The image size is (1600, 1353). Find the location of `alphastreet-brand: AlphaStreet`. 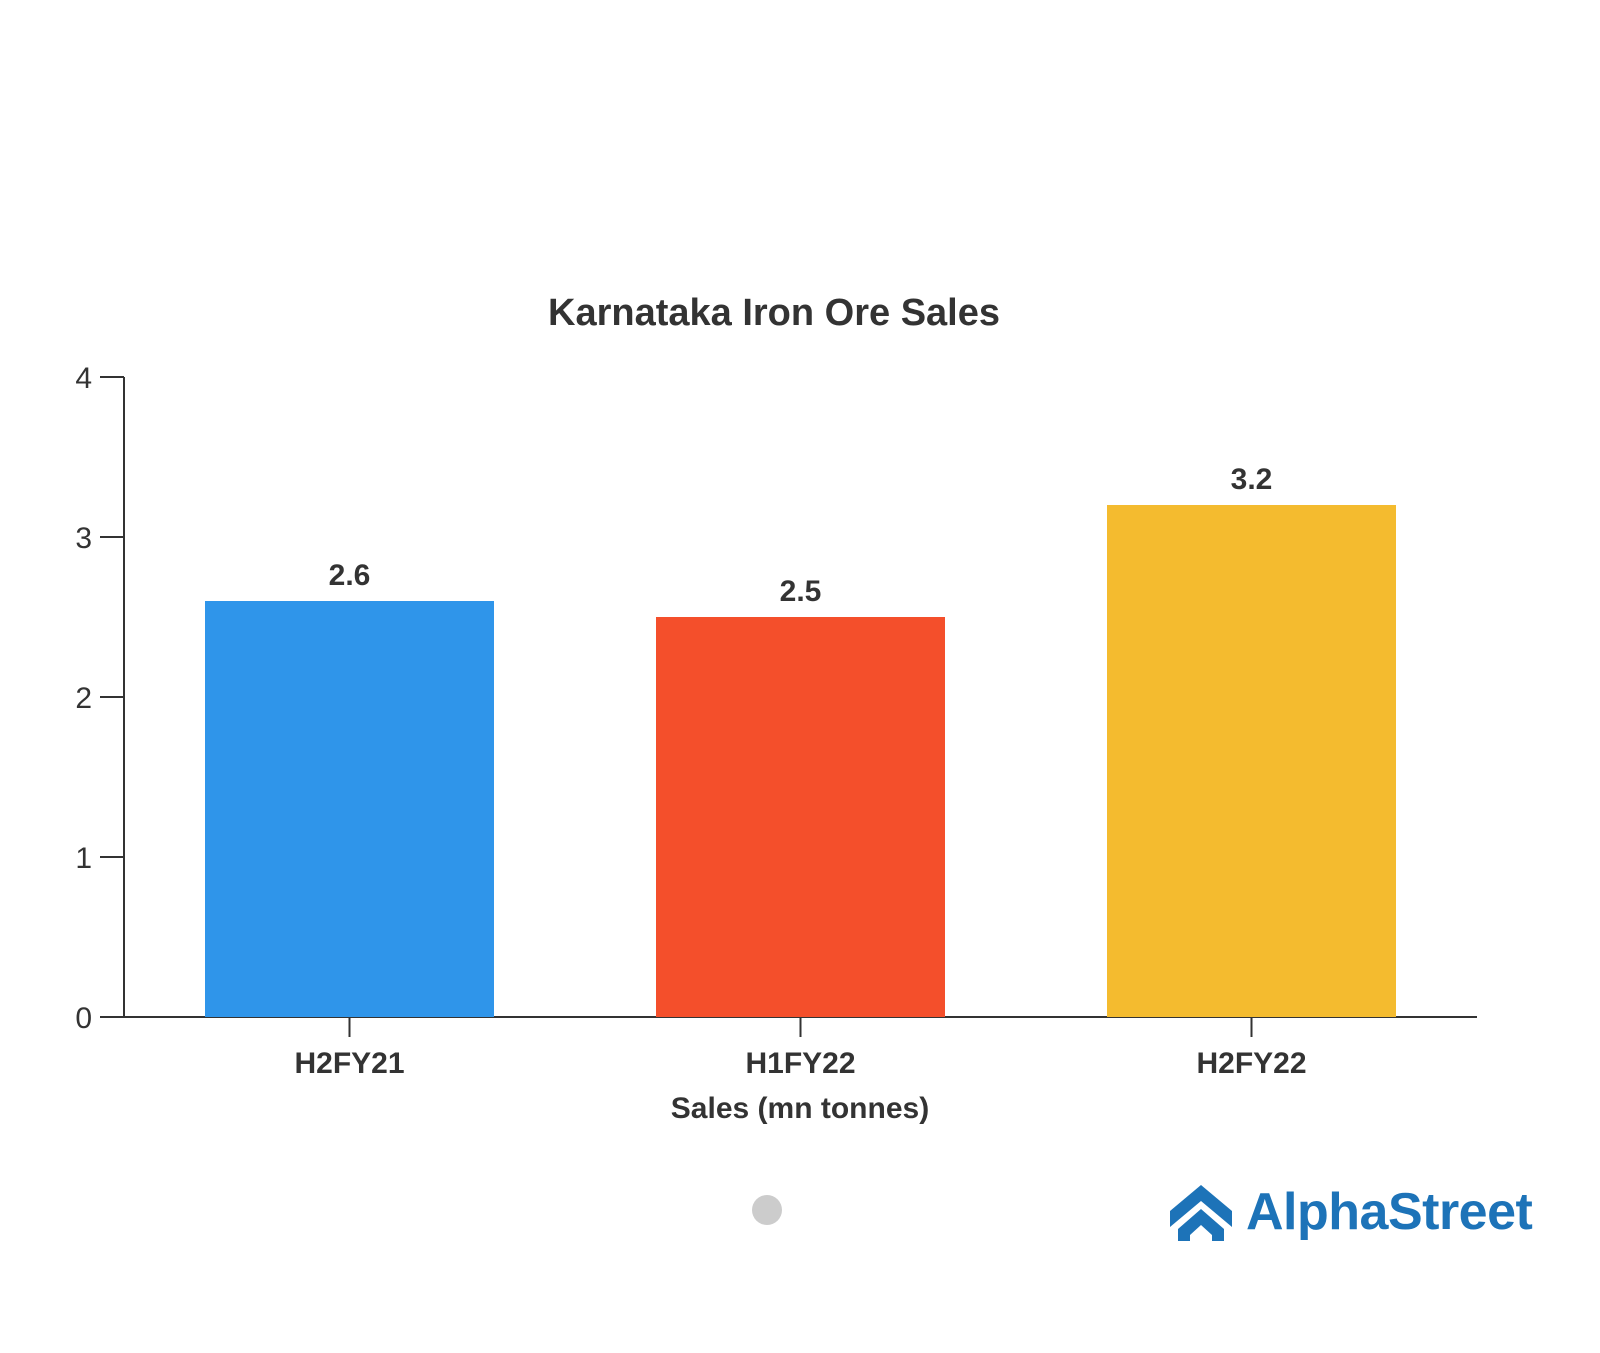

alphastreet-brand: AlphaStreet is located at coordinates (1350, 1212).